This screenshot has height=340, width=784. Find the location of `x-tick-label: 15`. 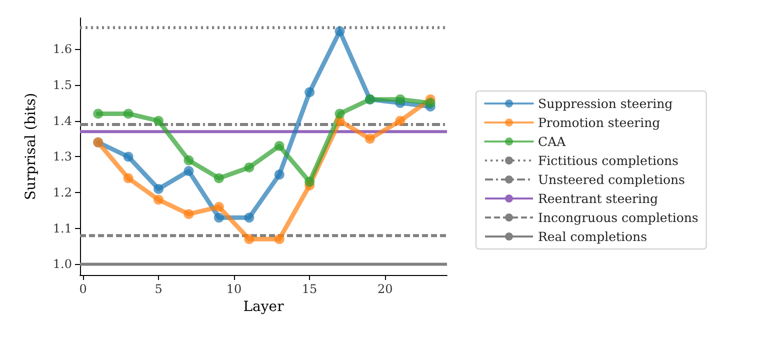

x-tick-label: 15 is located at coordinates (310, 289).